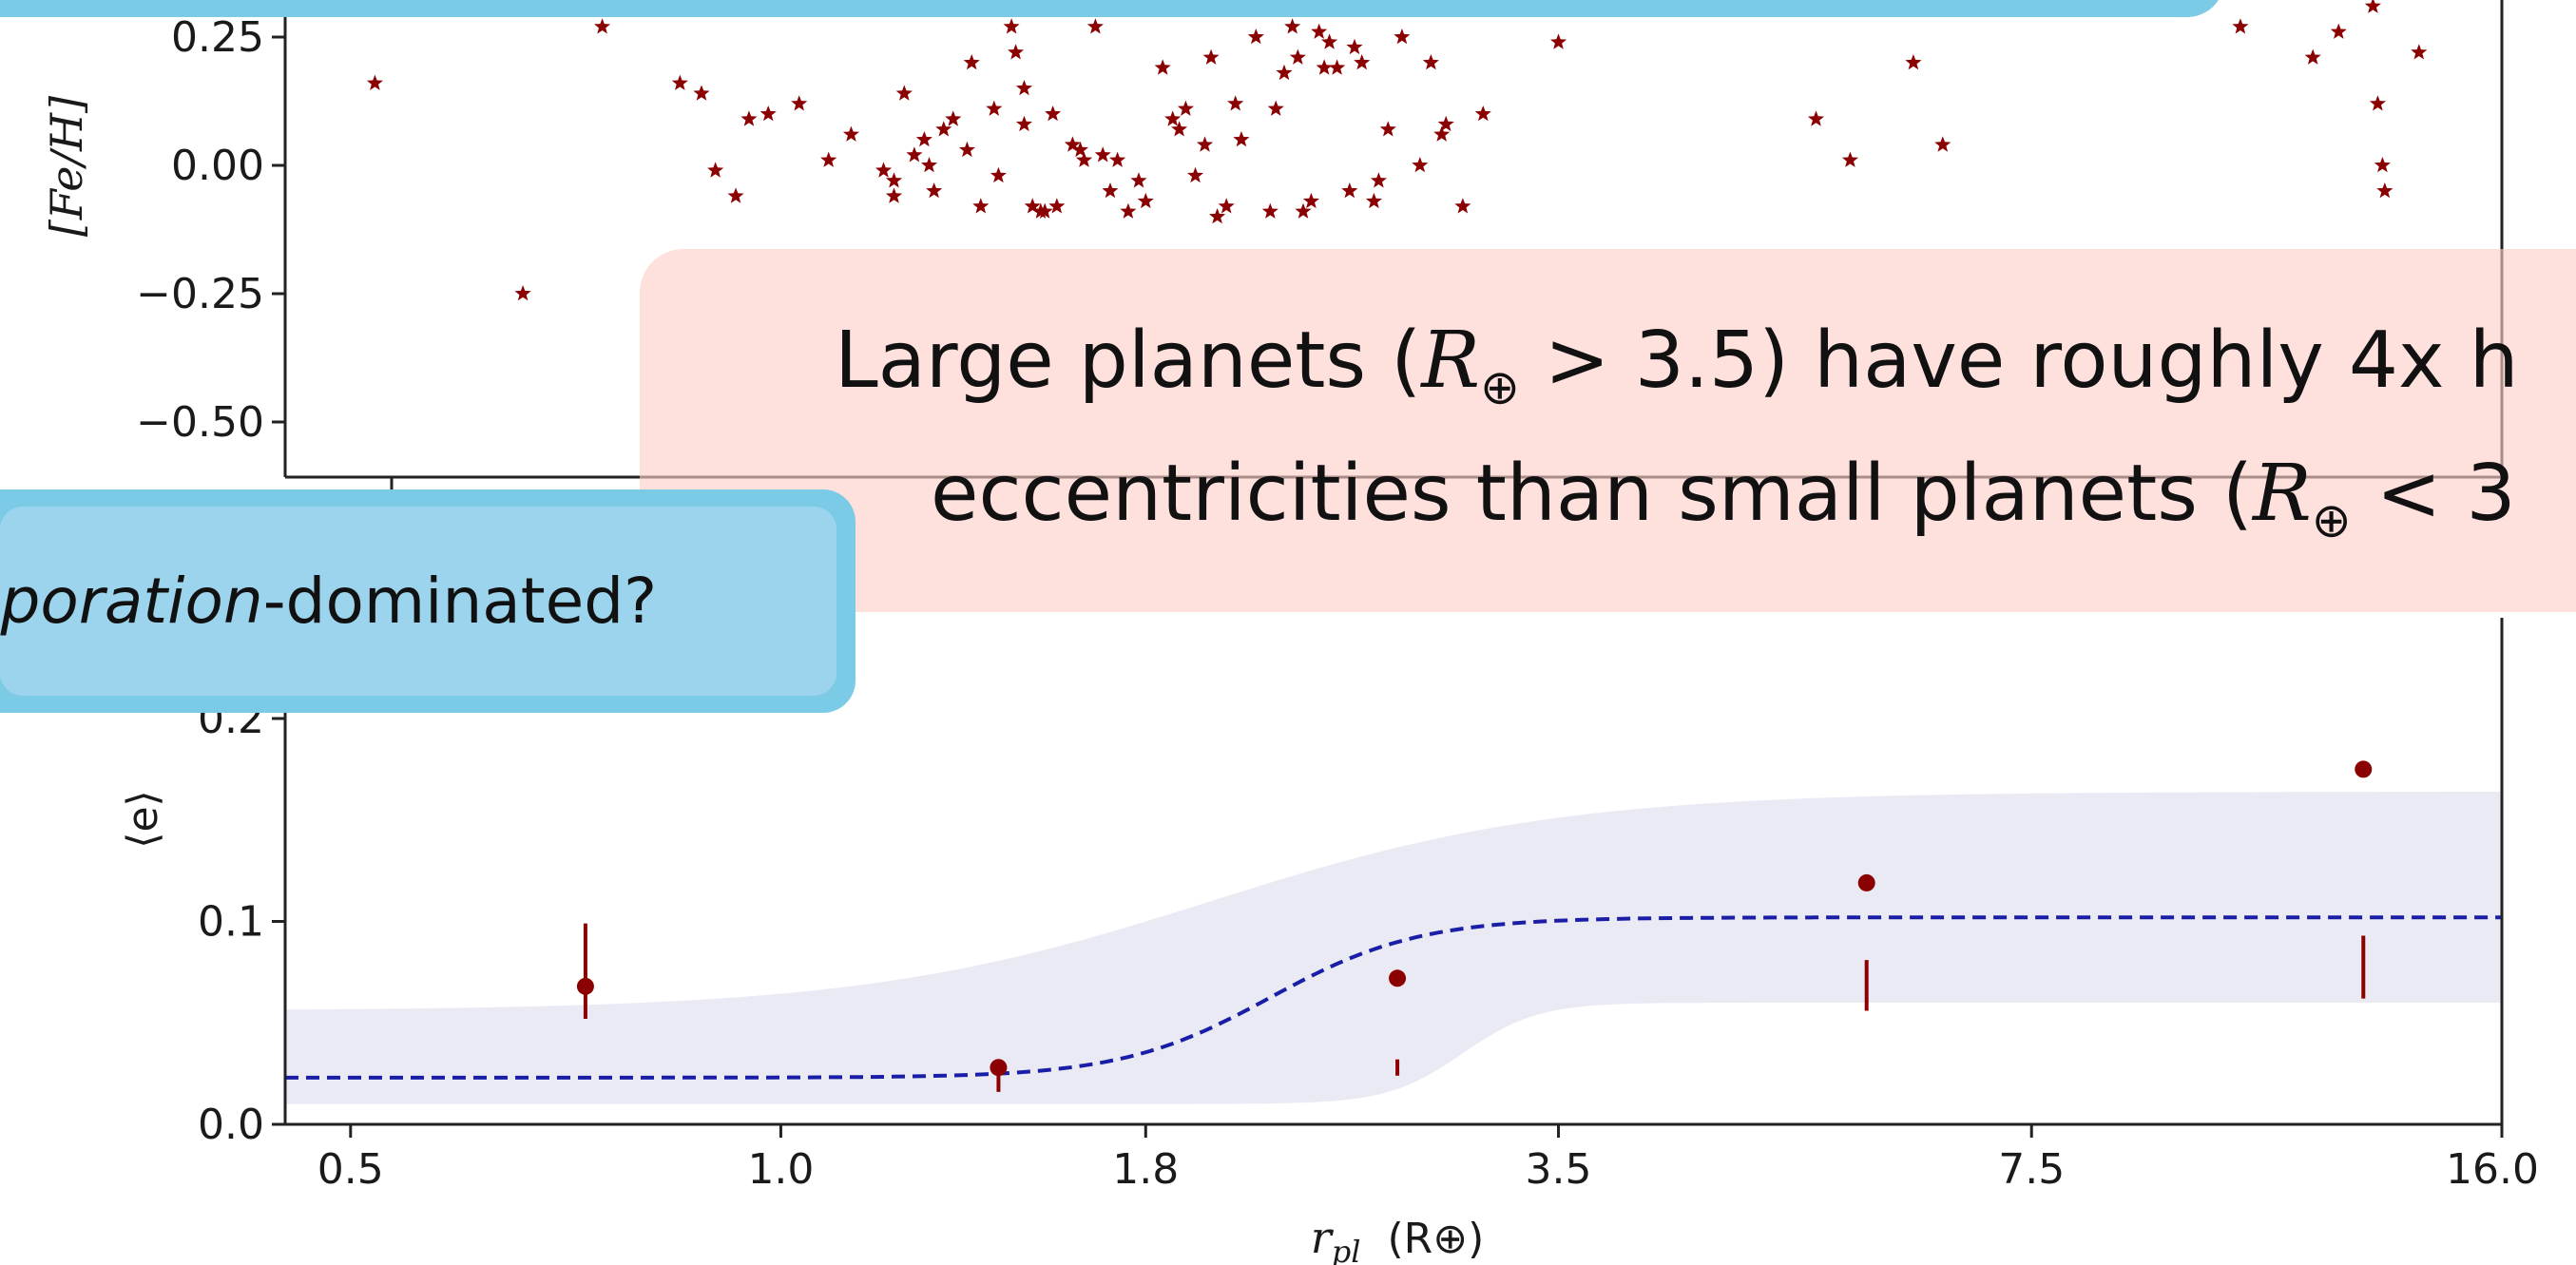 This screenshot has width=2576, height=1265. I want to click on pink-line1-post: > 3.5) have roughly 4x h, so click(2019, 361).